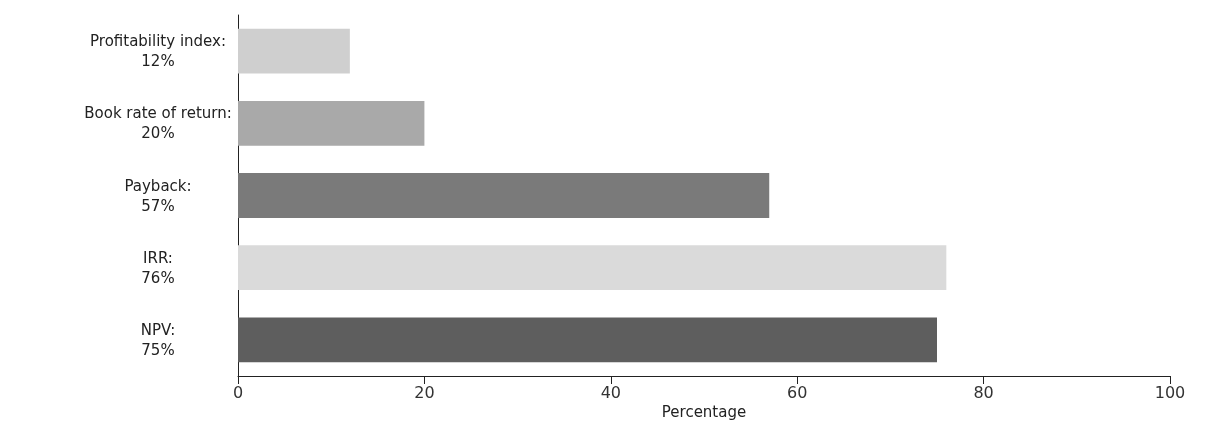 The image size is (1225, 427). I want to click on x-tick-label: 60, so click(797, 392).